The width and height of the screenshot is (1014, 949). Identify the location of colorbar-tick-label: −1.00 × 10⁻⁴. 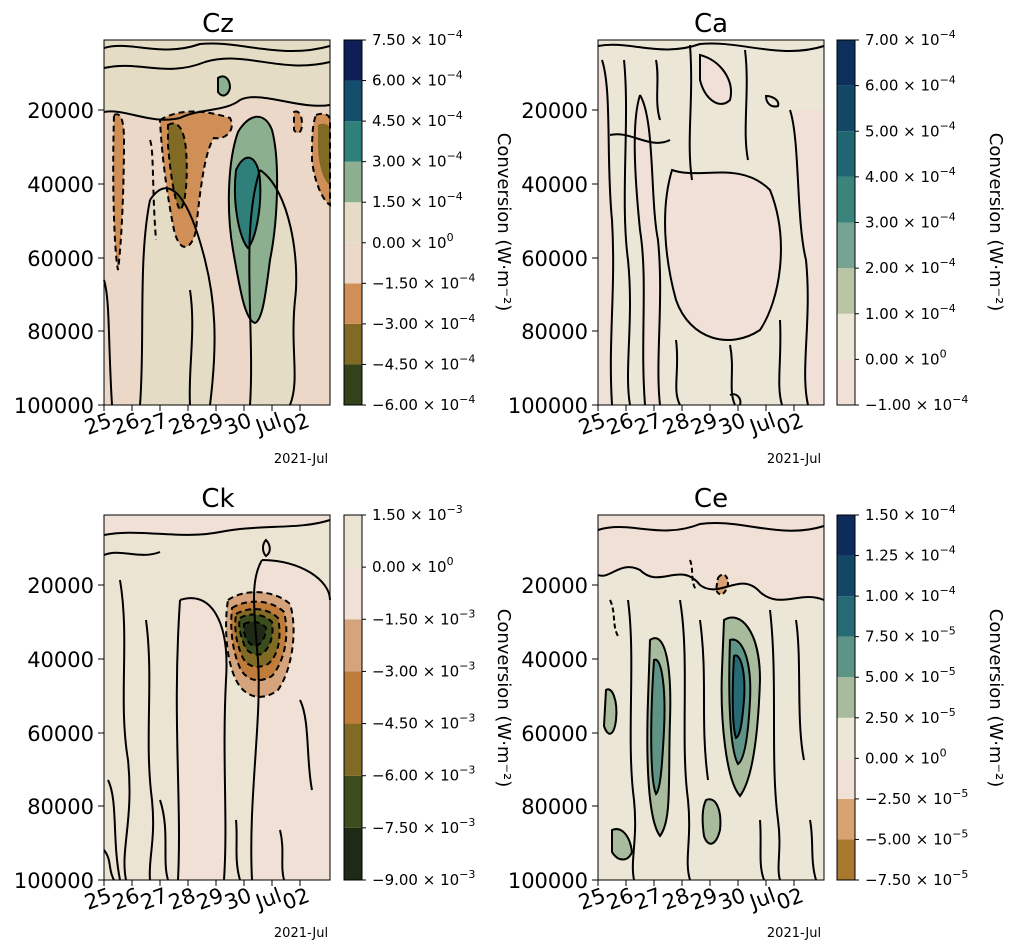
(916, 403).